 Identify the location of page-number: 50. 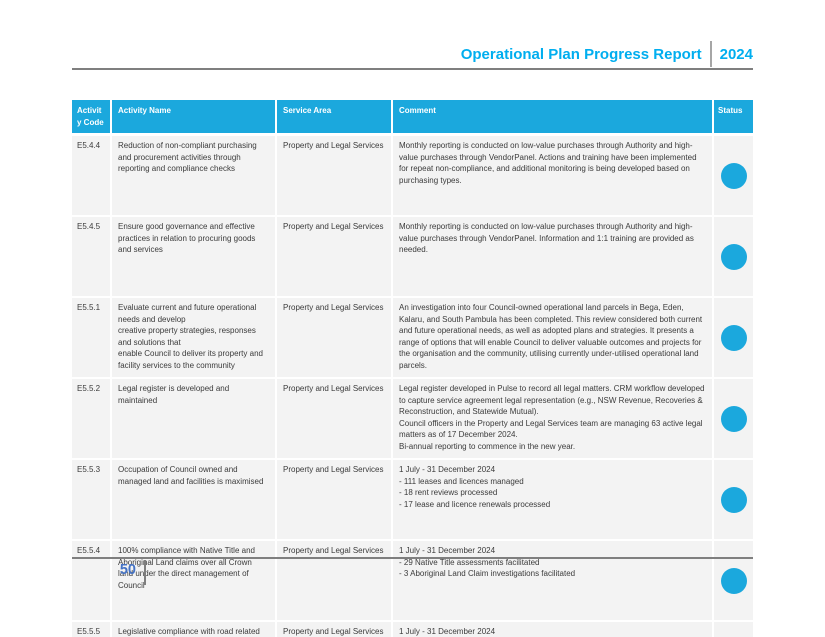
(127, 570).